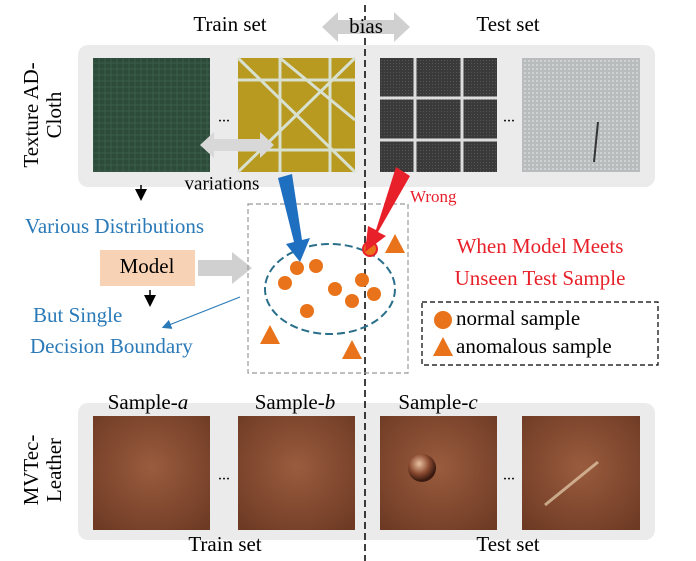 The height and width of the screenshot is (561, 696). I want to click on bias-arrow, so click(366, 27).